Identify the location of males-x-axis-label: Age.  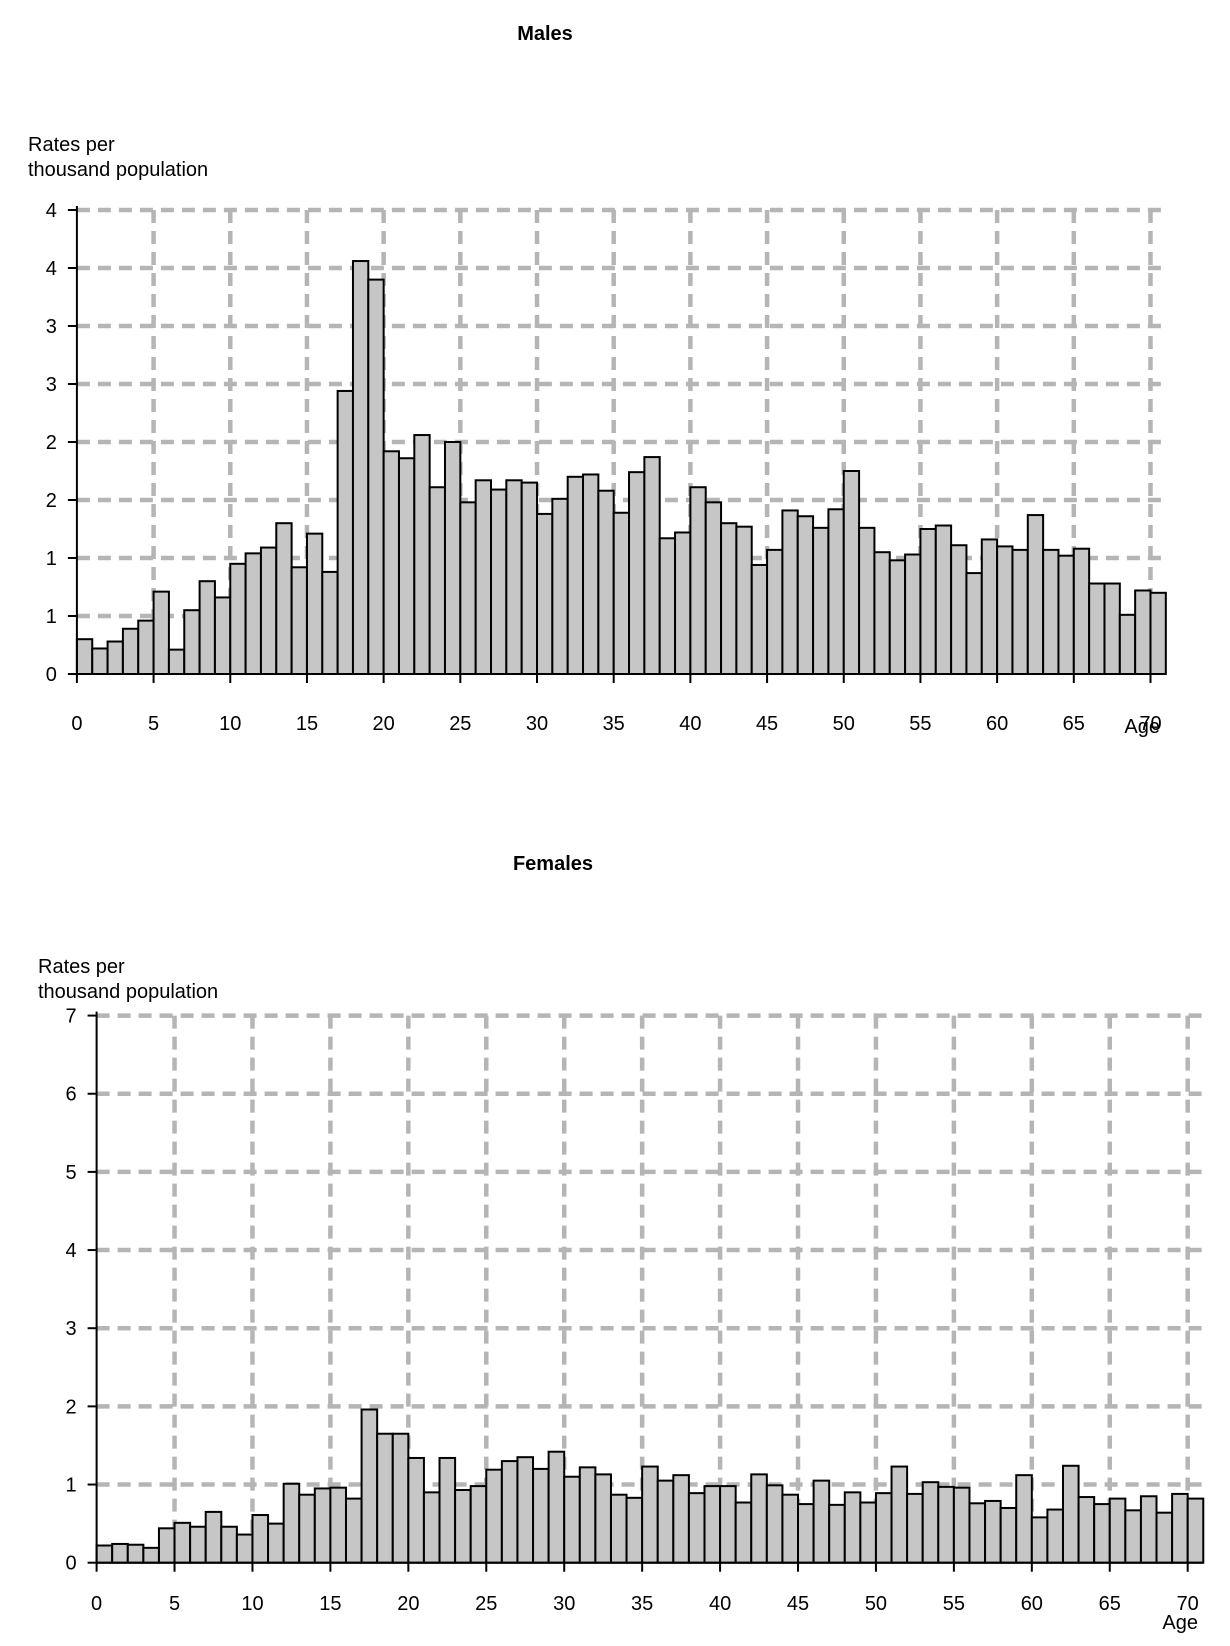
(1142, 727).